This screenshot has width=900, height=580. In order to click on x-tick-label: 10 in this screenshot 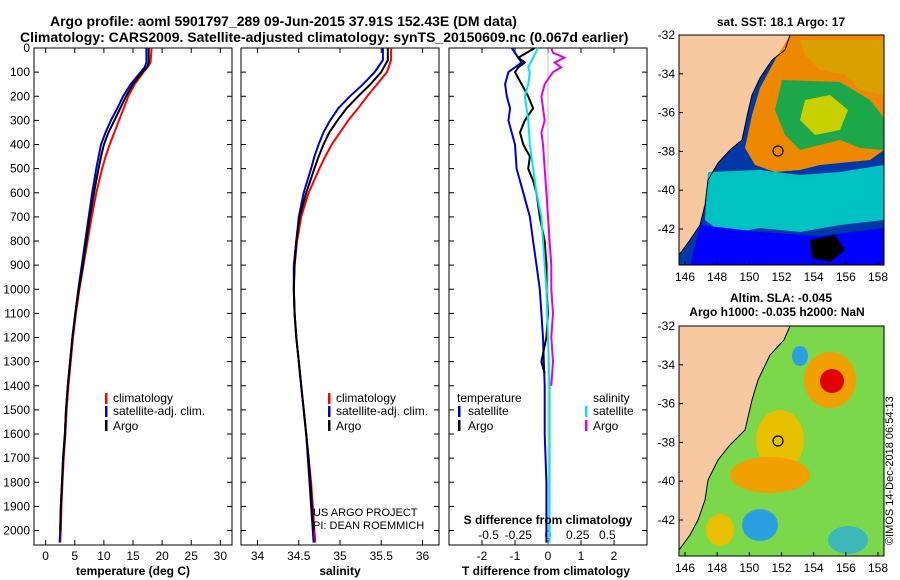, I will do `click(104, 556)`.